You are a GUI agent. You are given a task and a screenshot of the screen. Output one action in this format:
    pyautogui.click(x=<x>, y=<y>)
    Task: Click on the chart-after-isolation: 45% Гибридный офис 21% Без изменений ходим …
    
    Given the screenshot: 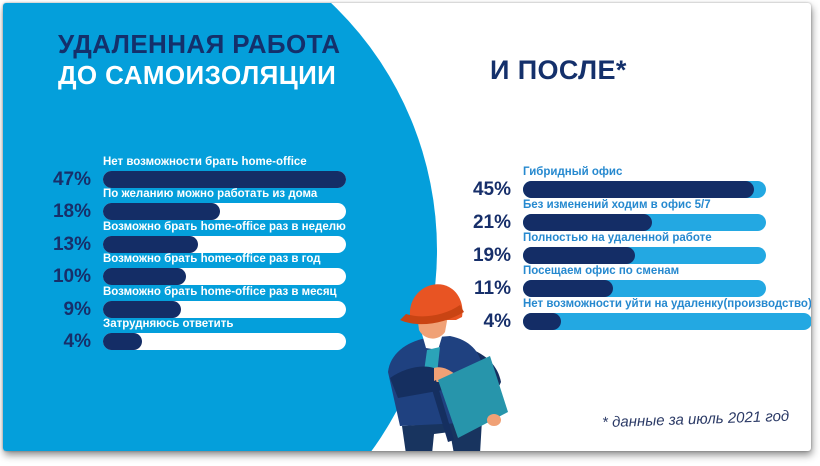 What is the action you would take?
    pyautogui.click(x=641, y=248)
    